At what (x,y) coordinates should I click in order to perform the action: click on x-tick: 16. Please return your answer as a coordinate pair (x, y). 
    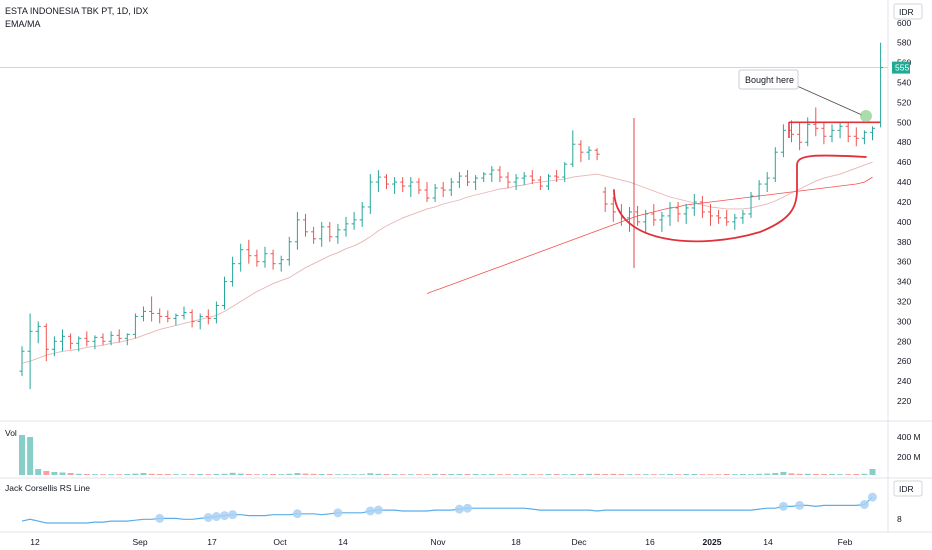
    Looking at the image, I should click on (650, 542).